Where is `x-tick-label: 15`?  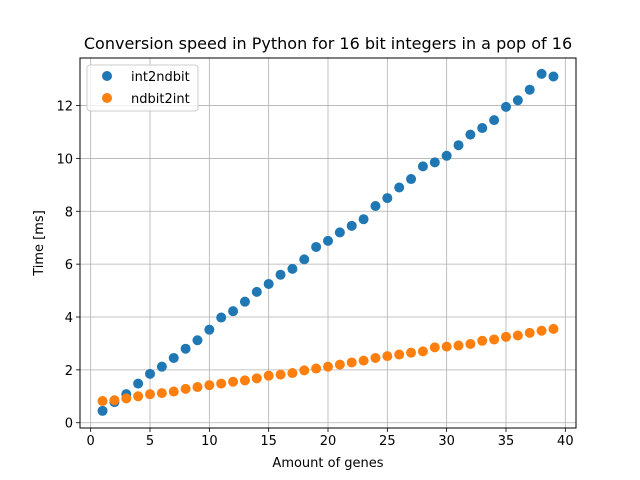
x-tick-label: 15 is located at coordinates (268, 441).